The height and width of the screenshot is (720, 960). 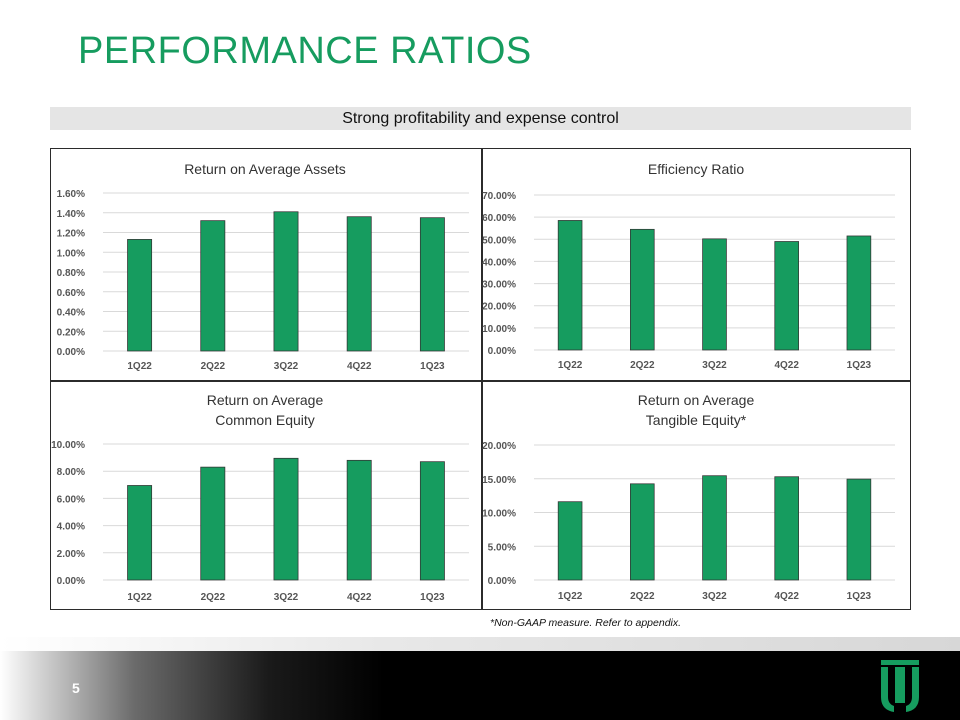 I want to click on chart-title: Efficiency Ratio, so click(x=696, y=169).